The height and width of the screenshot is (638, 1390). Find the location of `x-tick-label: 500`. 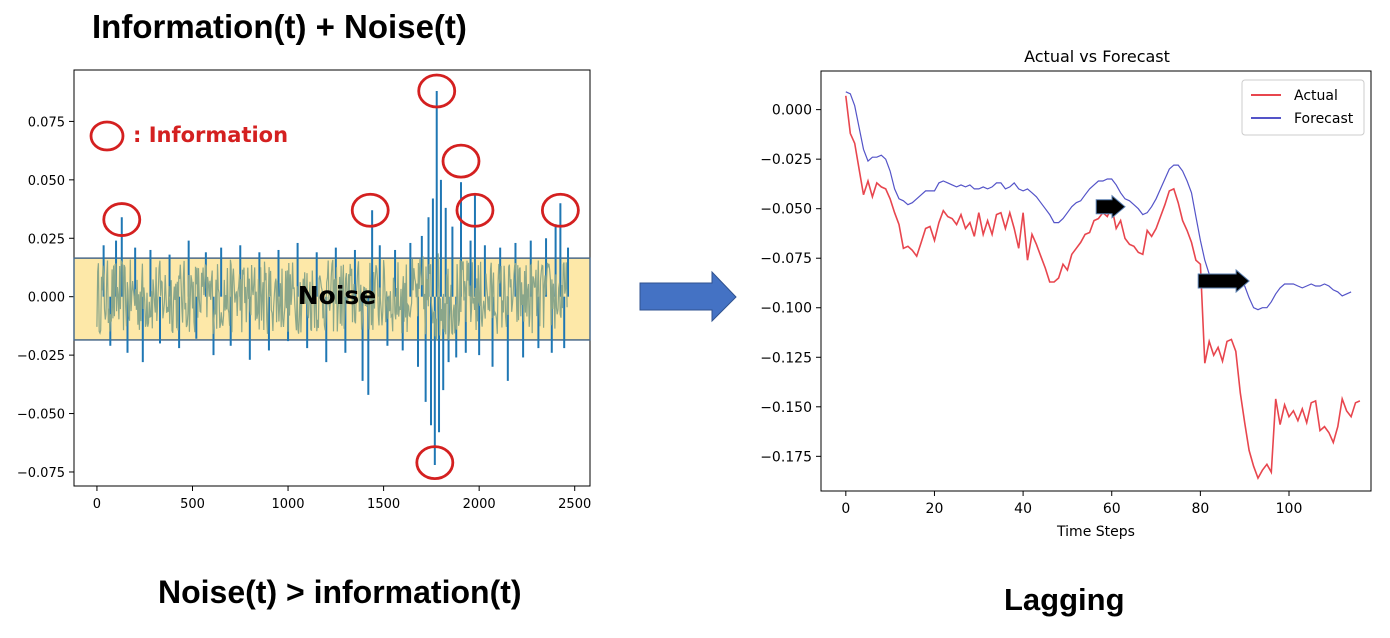

x-tick-label: 500 is located at coordinates (192, 504).